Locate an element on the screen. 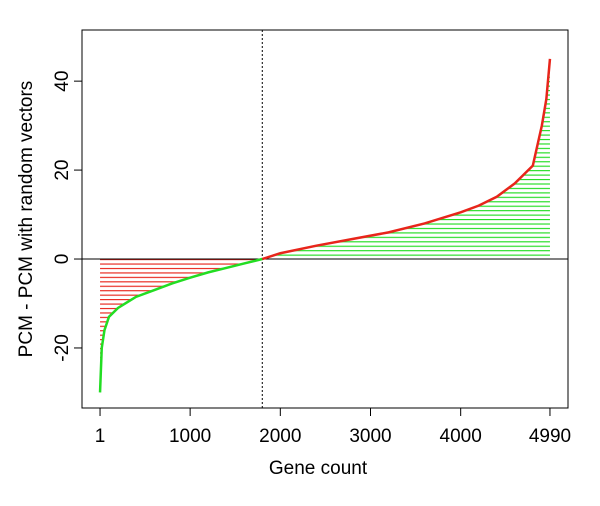  area is located at coordinates (181, 326).